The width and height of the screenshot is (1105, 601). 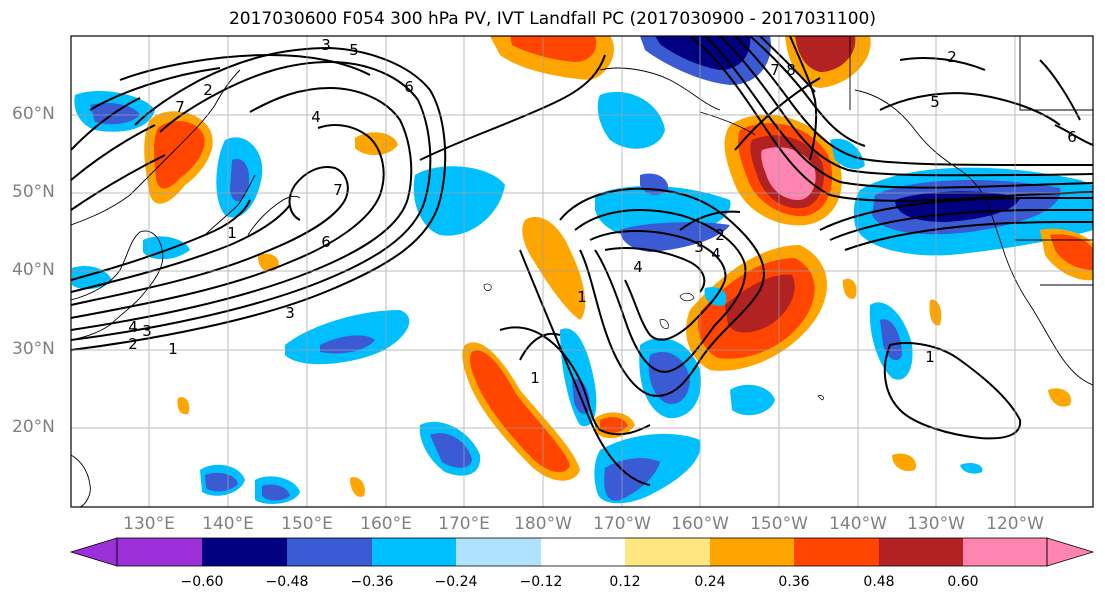 What do you see at coordinates (710, 582) in the screenshot?
I see `colorbar-tick-label: 0.24` at bounding box center [710, 582].